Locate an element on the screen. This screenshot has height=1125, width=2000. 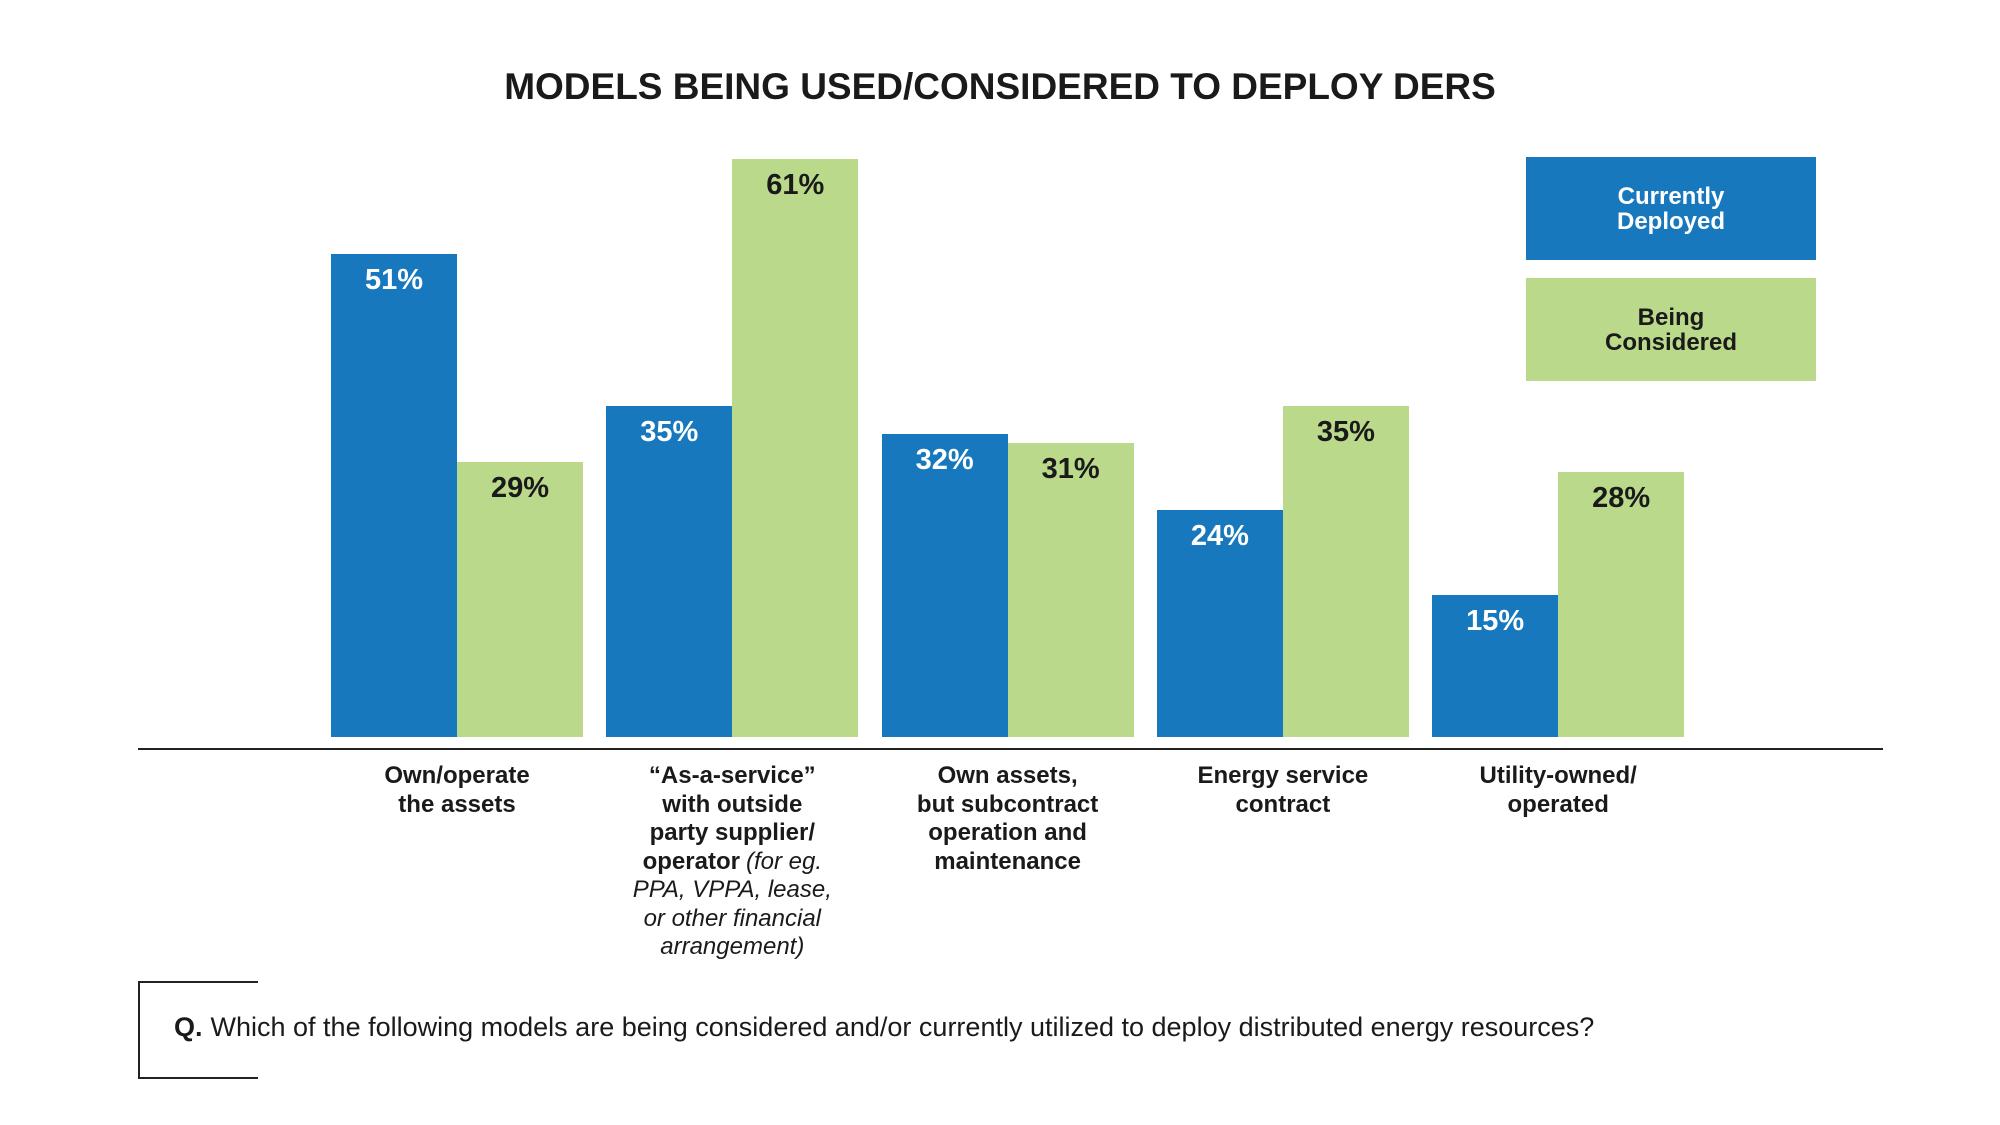
value-label: 32% is located at coordinates (944, 459).